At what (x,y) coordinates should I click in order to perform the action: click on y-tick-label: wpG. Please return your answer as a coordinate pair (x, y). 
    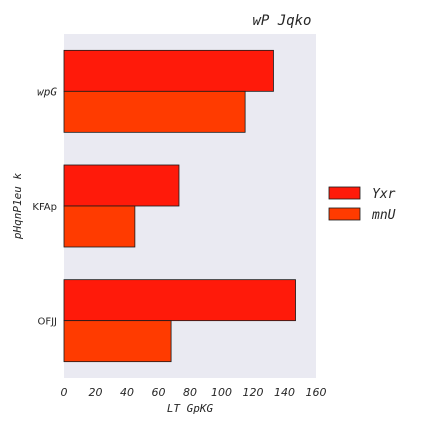
    Looking at the image, I should click on (47, 91).